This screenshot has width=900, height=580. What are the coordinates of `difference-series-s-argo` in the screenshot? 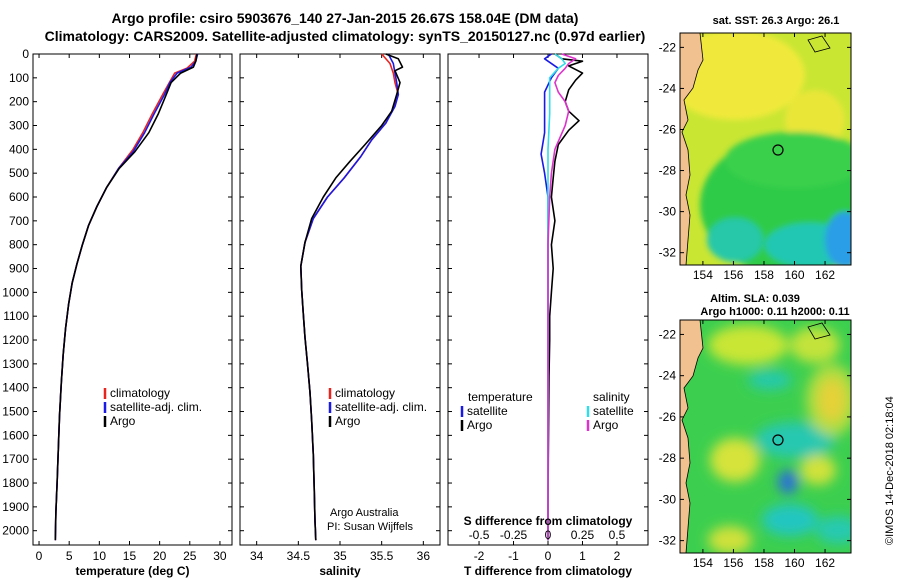 It's located at (562, 297).